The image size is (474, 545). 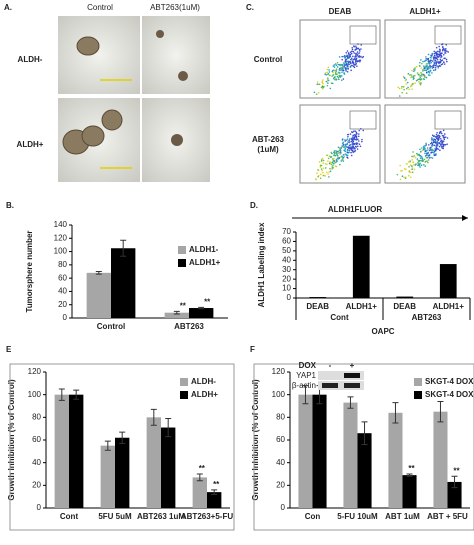 What do you see at coordinates (30, 59) in the screenshot?
I see `row-label: ALDH-` at bounding box center [30, 59].